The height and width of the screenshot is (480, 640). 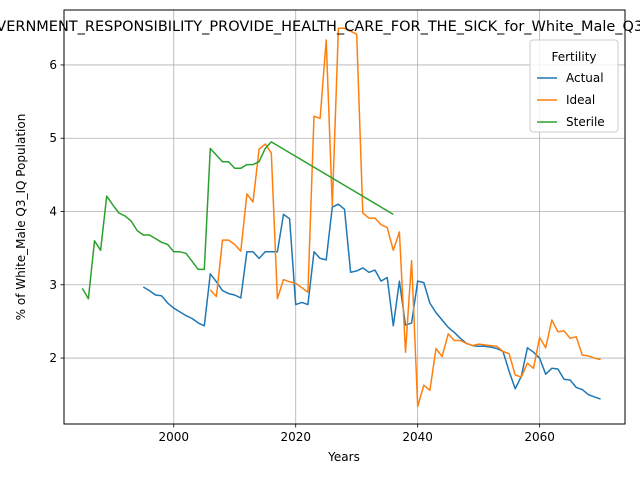 I want to click on y-tick-label: 2, so click(x=53, y=358).